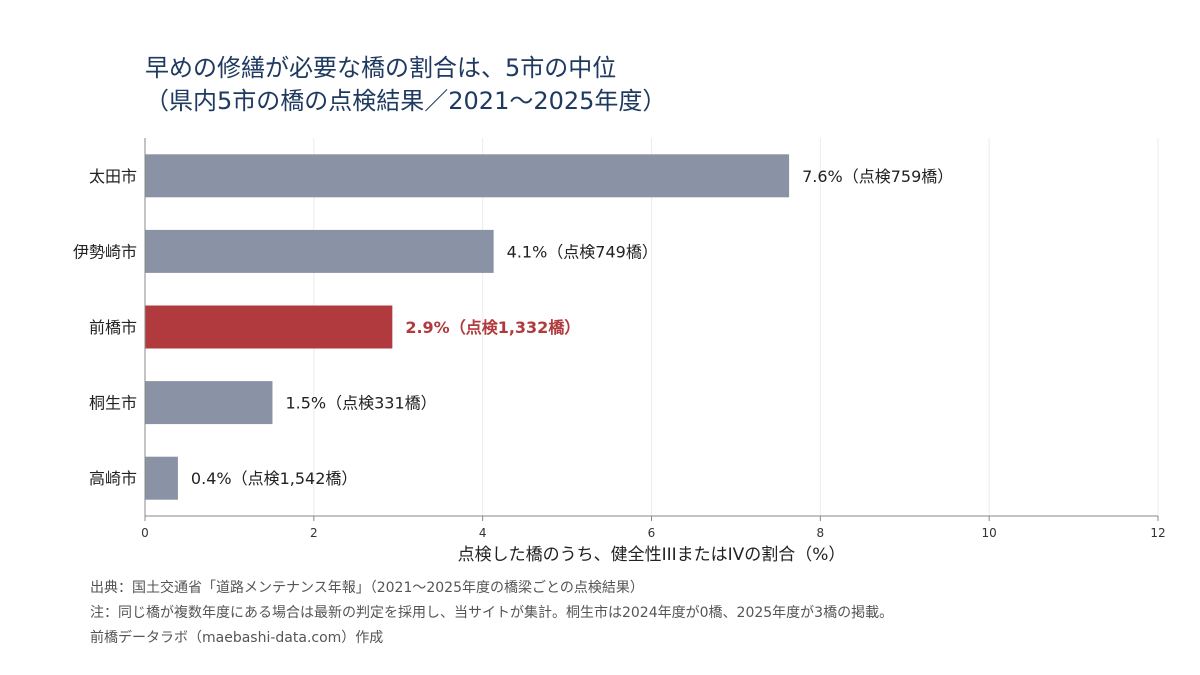 This screenshot has height=675, width=1200. I want to click on category-label: 前橋市, so click(113, 327).